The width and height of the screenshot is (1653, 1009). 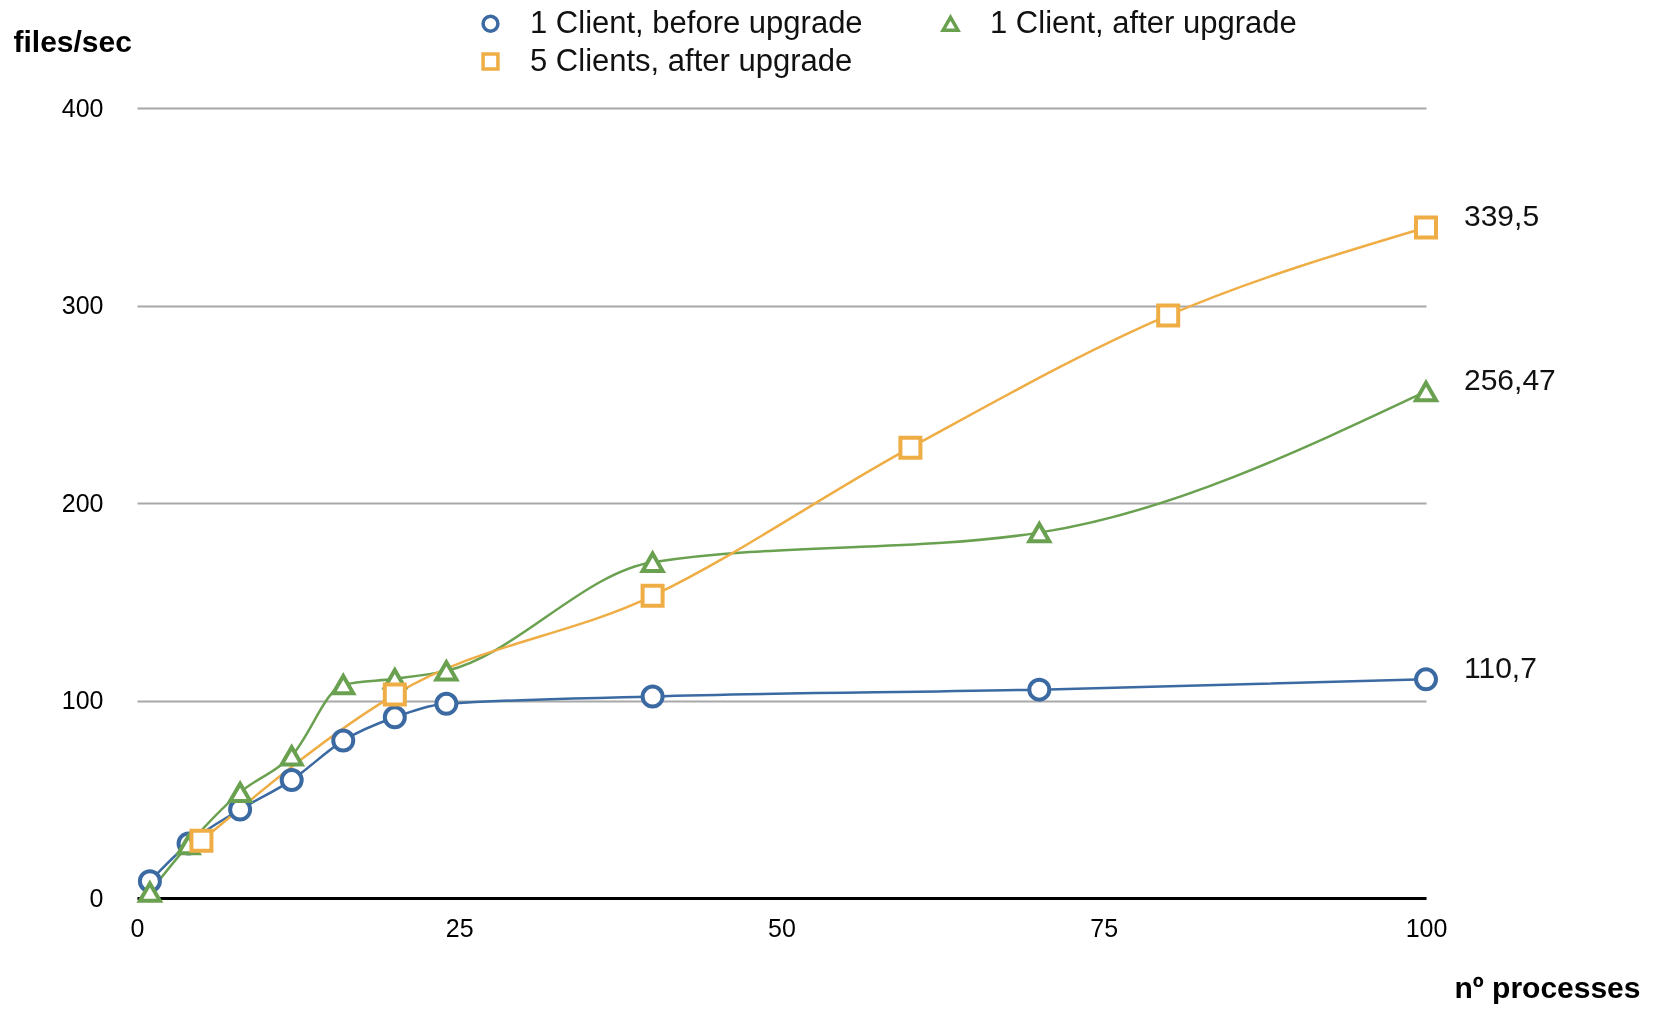 I want to click on legend-label: 1 Client, before upgrade, so click(x=696, y=22).